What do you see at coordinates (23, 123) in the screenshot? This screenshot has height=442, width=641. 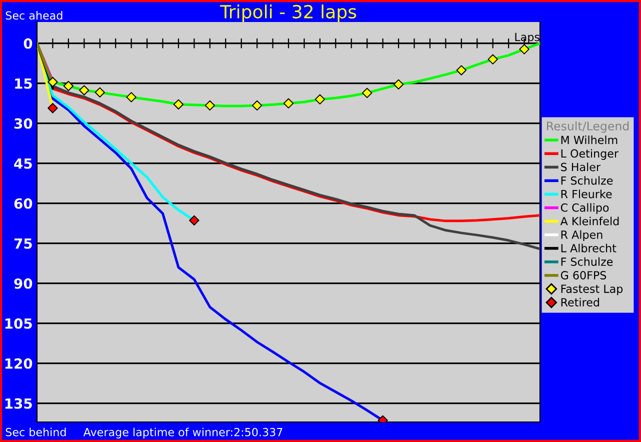 I see `y-tick-label: 30` at bounding box center [23, 123].